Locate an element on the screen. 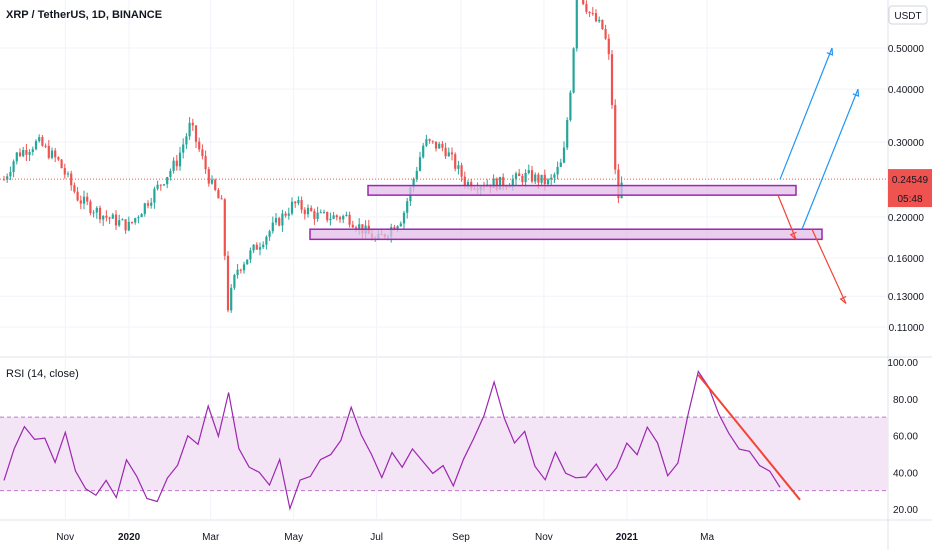 The height and width of the screenshot is (550, 932). rsi-tick-label: 40.00 is located at coordinates (905, 473).